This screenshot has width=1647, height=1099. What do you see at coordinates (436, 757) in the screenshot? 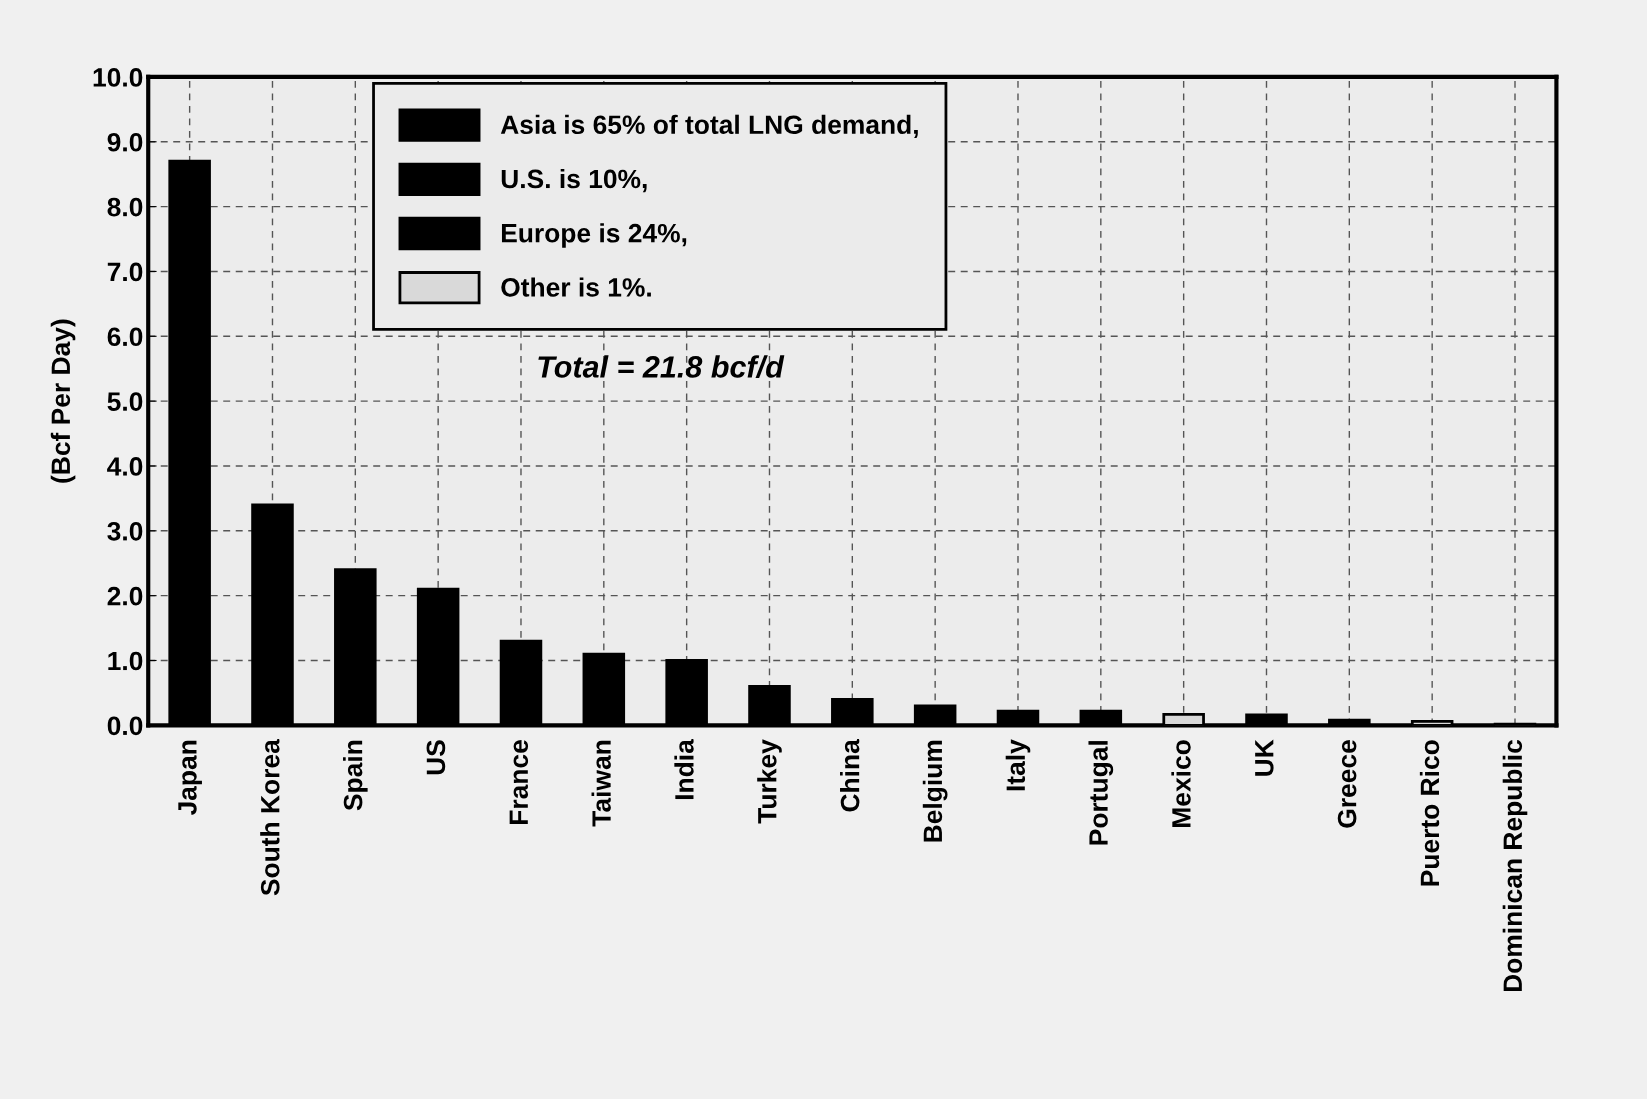
I see `x-tick-label: US` at bounding box center [436, 757].